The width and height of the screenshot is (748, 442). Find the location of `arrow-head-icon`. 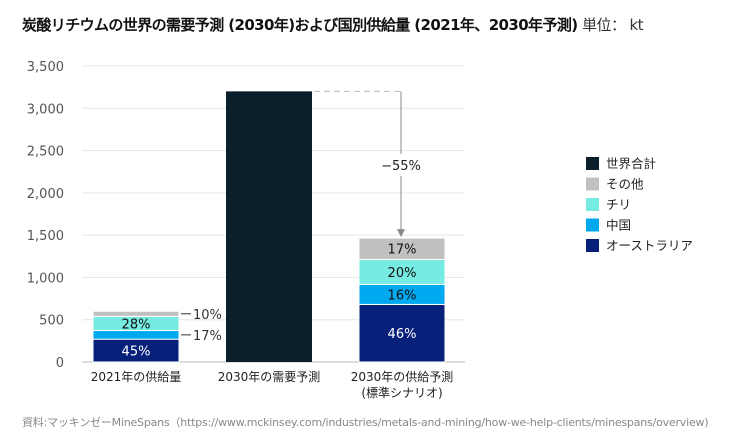

arrow-head-icon is located at coordinates (401, 233).